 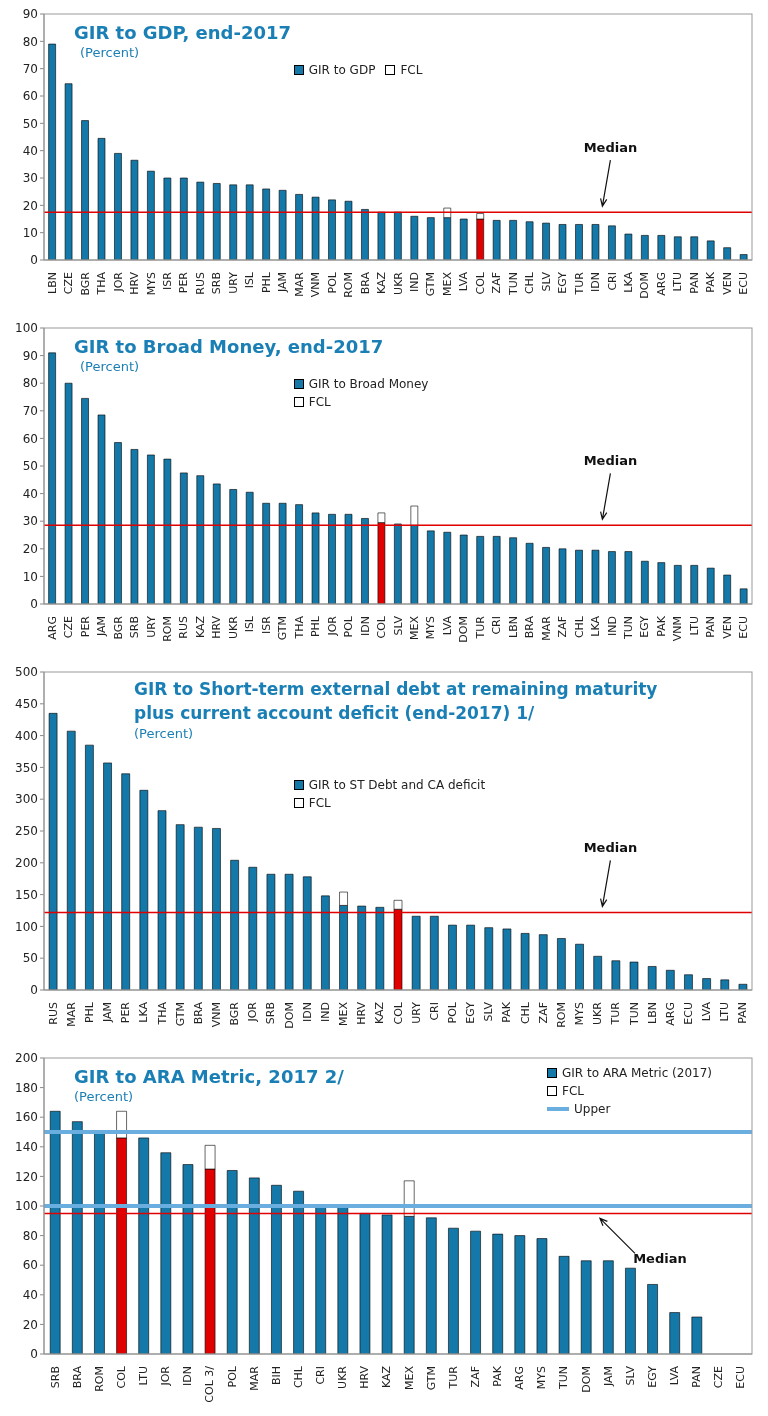 What do you see at coordinates (530, 283) in the screenshot?
I see `x-tick-label: CHL` at bounding box center [530, 283].